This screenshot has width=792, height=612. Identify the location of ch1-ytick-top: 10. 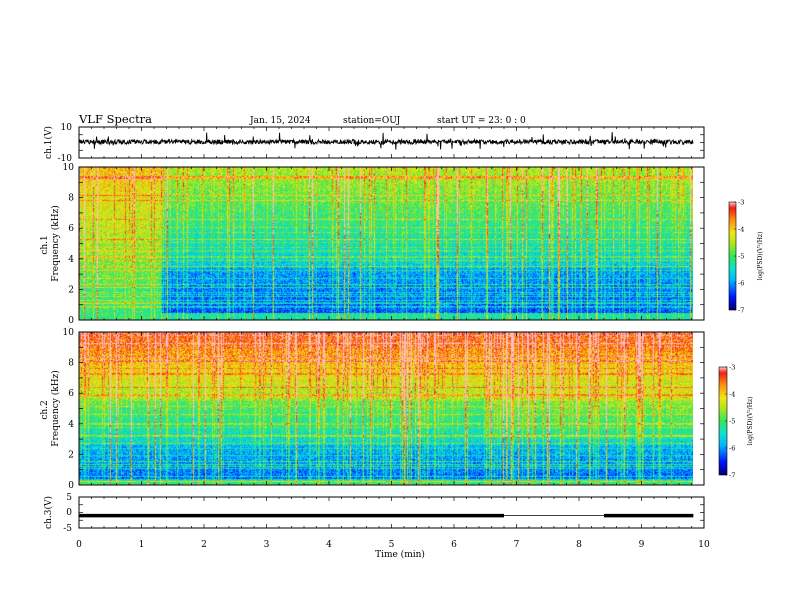
(67, 128).